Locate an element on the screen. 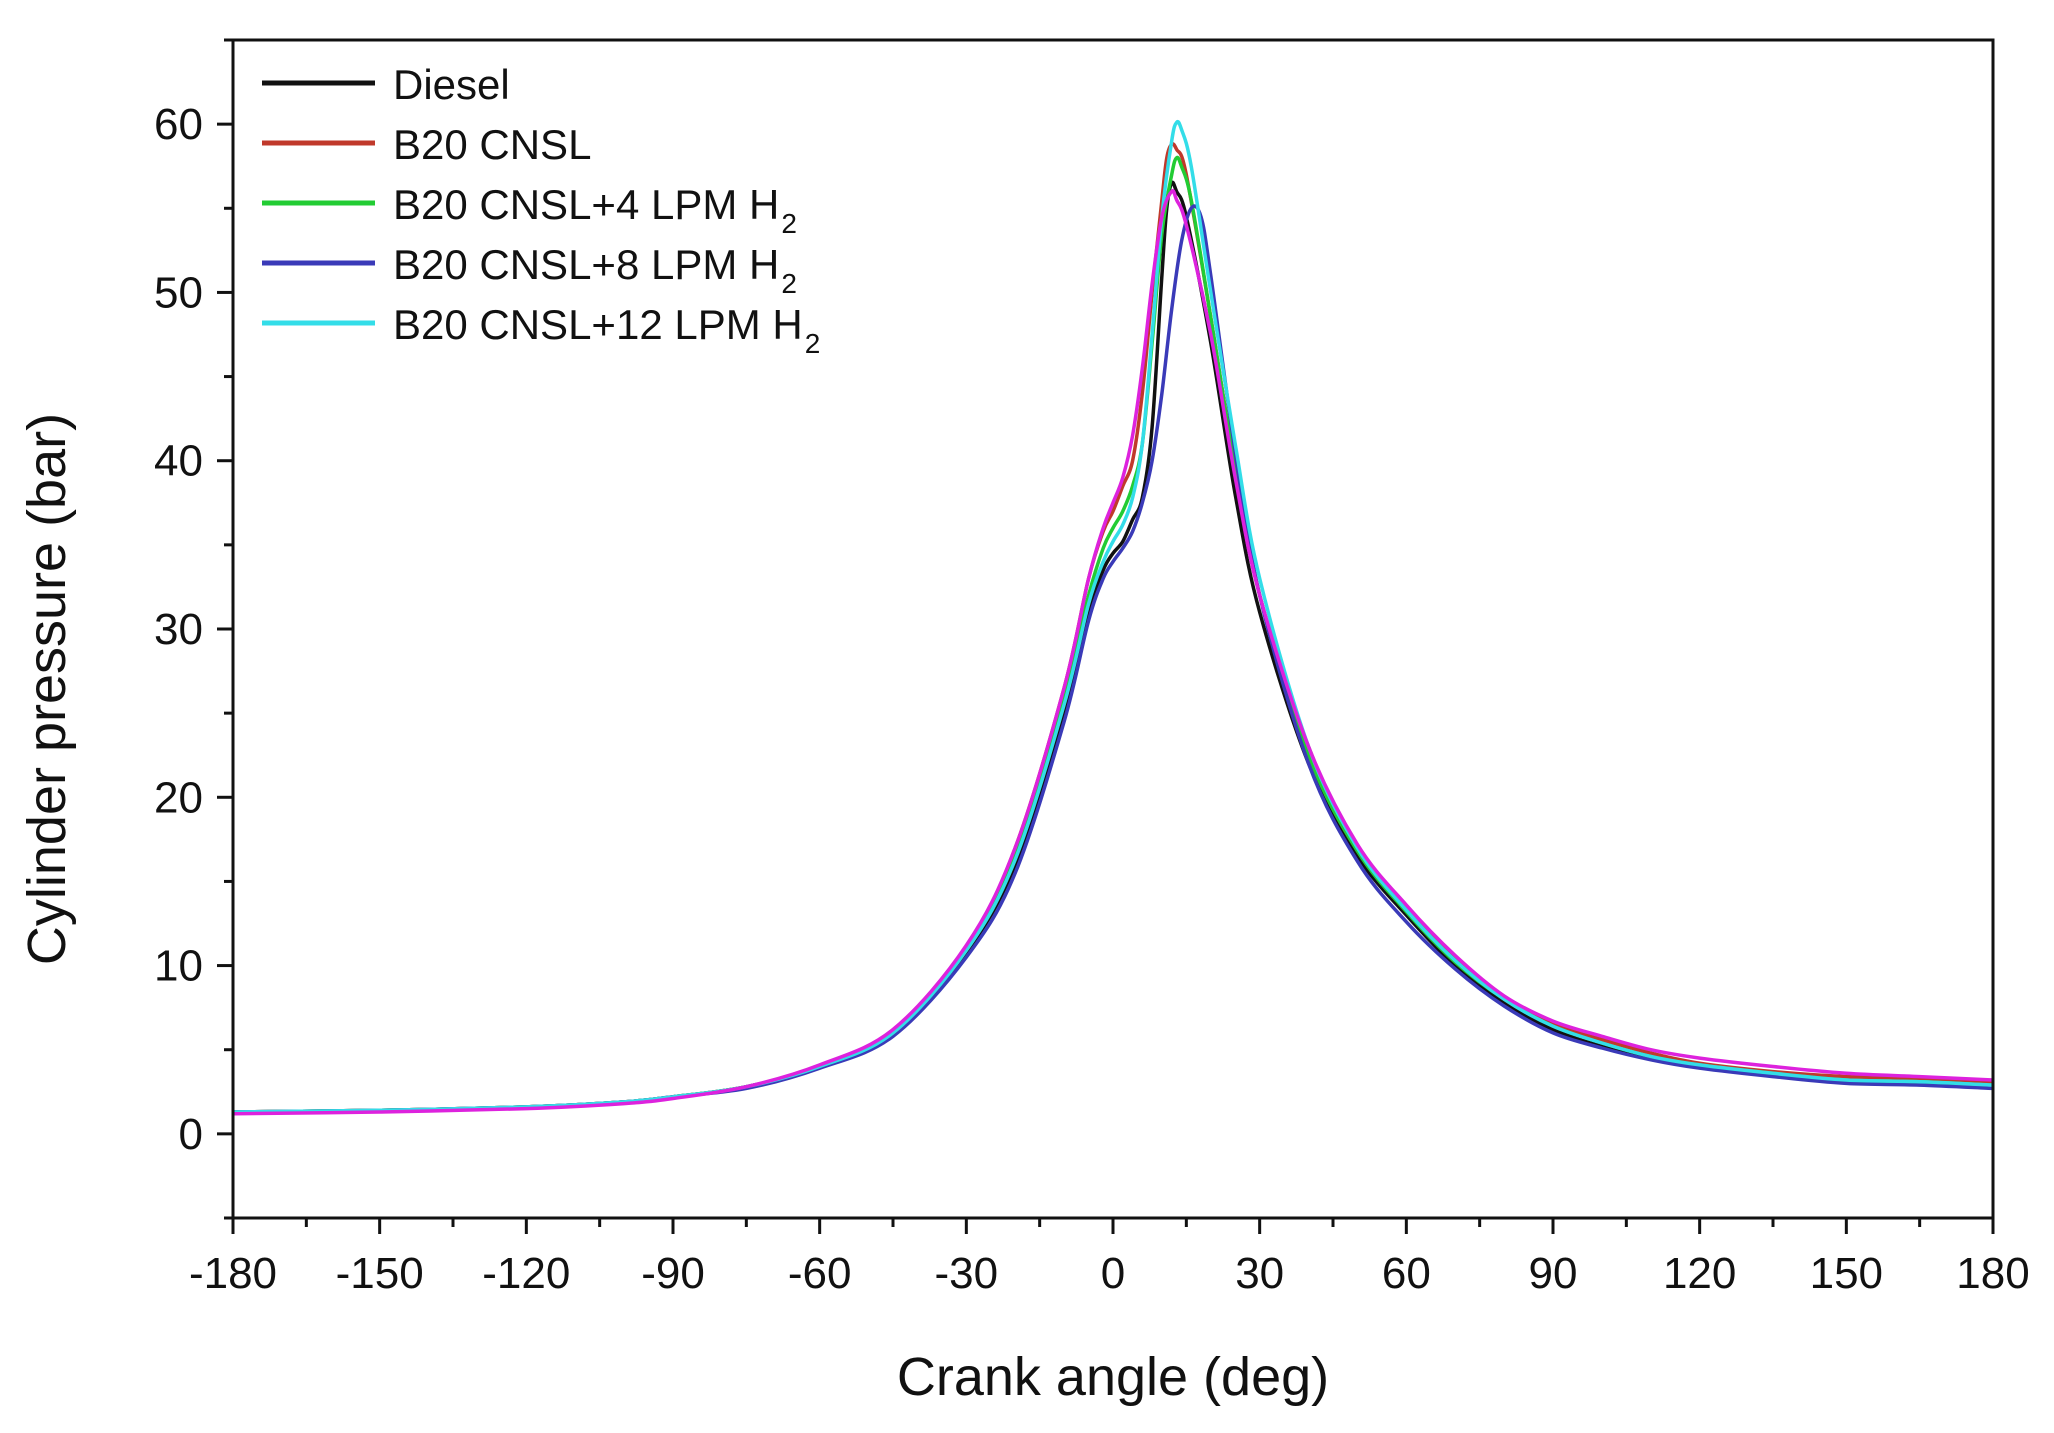 This screenshot has height=1433, width=2054. y-tick-label: 0 is located at coordinates (191, 1134).